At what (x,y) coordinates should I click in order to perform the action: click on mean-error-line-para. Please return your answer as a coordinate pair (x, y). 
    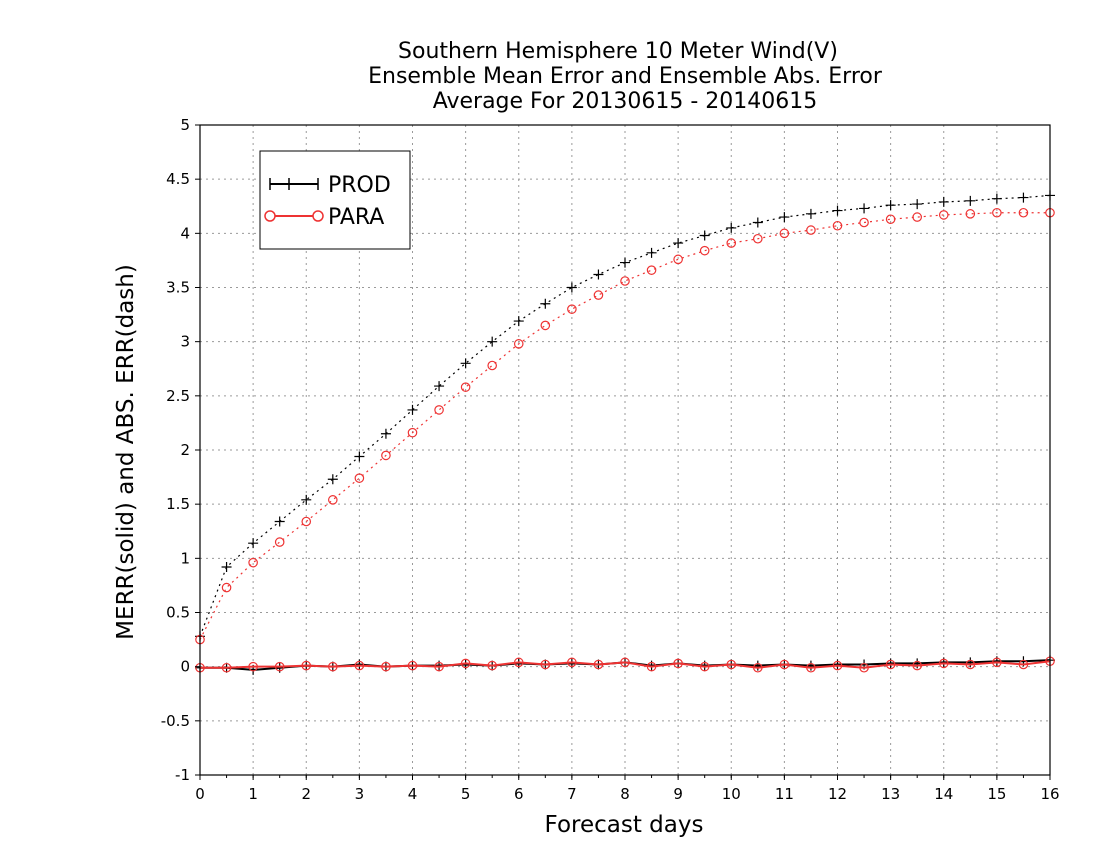
    Looking at the image, I should click on (625, 664).